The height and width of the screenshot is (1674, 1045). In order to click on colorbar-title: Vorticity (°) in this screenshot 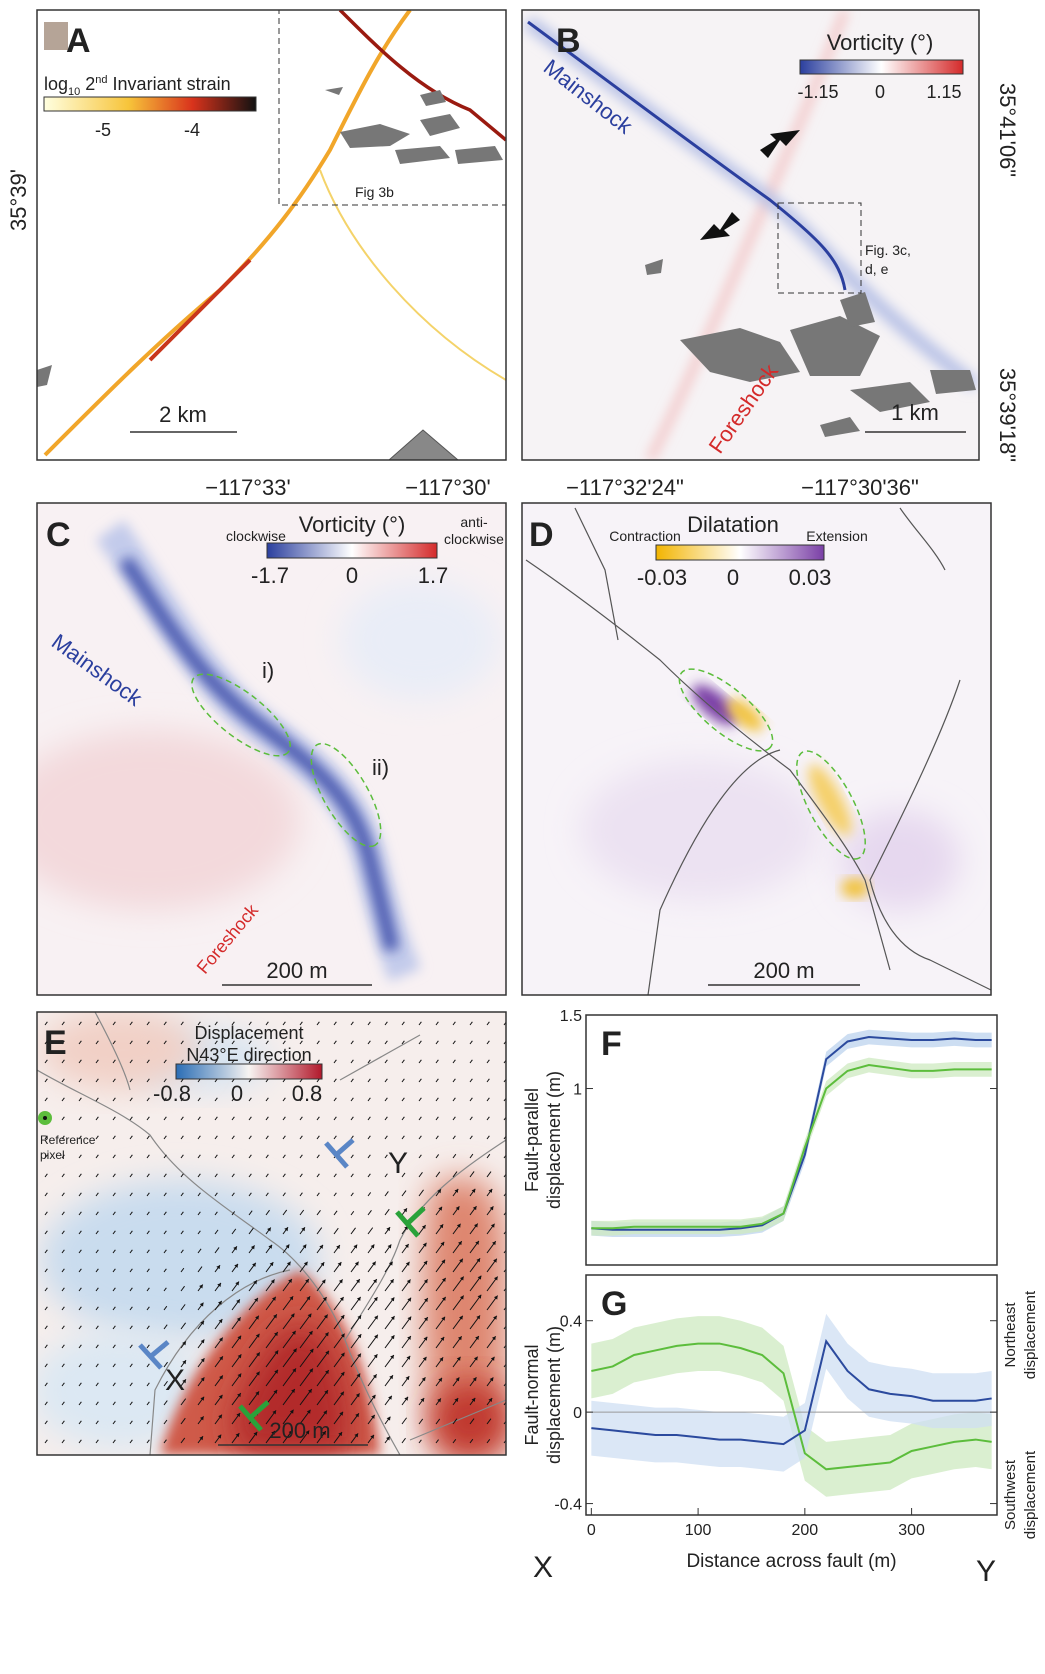, I will do `click(880, 42)`.